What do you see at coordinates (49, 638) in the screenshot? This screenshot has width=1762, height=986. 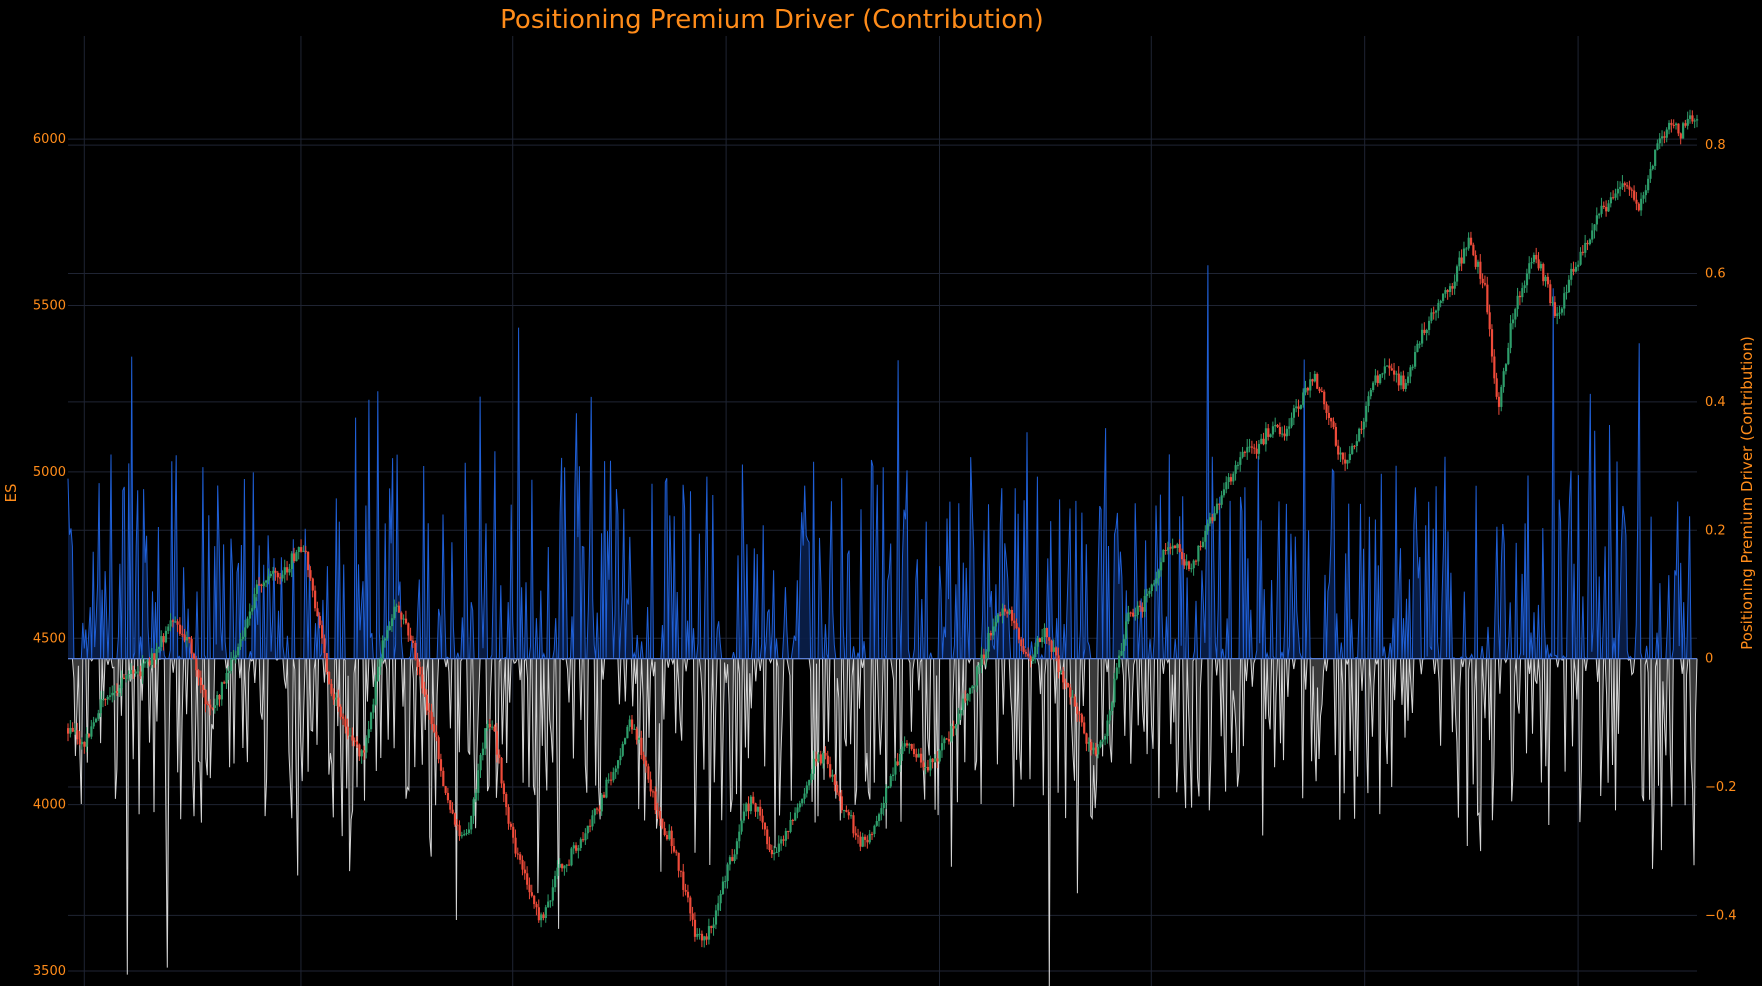 I see `y-left-tick-label-2: 4500` at bounding box center [49, 638].